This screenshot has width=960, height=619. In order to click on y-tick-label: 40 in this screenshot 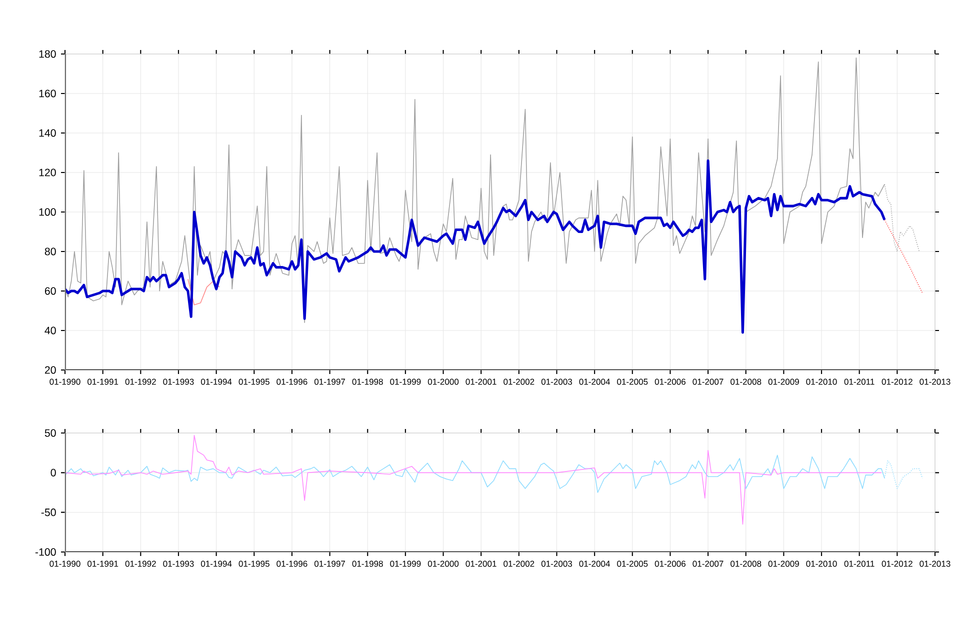, I will do `click(50, 330)`.